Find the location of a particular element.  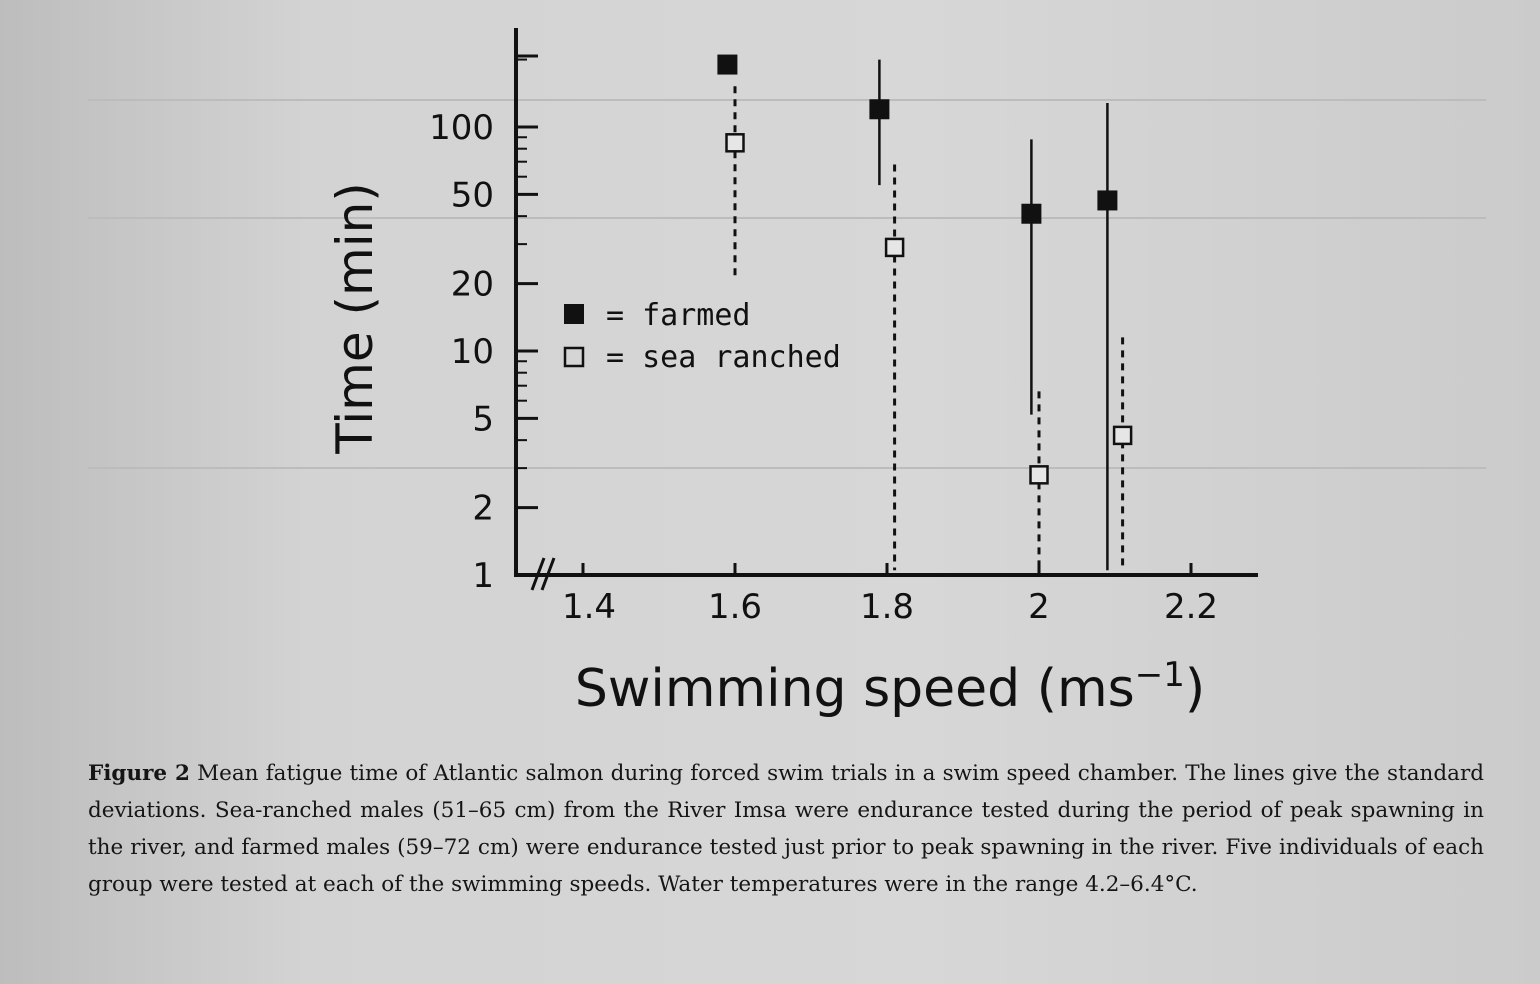

x-tick-label: 1.6 is located at coordinates (735, 607).